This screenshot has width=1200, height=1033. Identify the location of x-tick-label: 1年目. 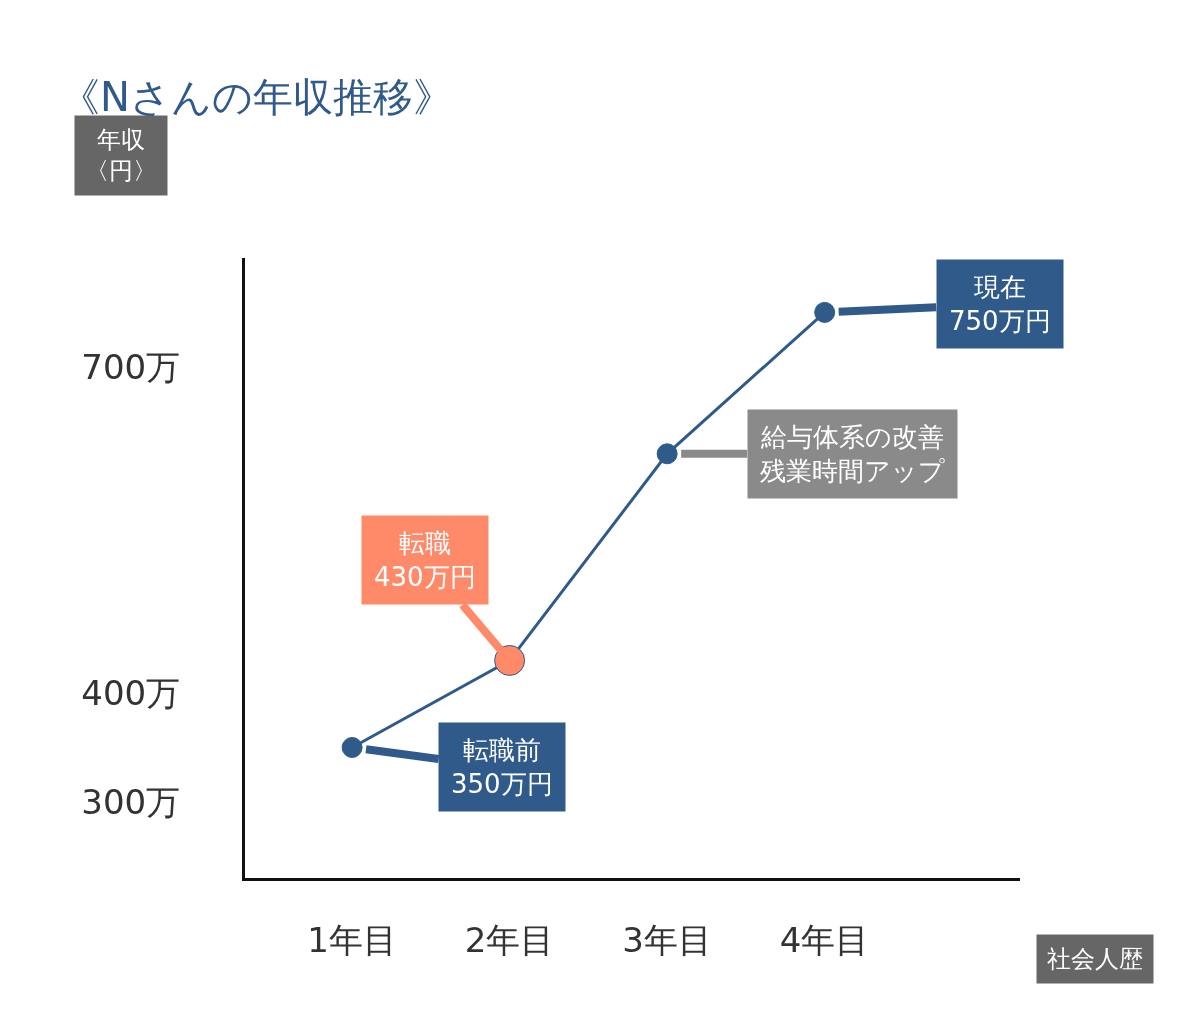
(352, 939).